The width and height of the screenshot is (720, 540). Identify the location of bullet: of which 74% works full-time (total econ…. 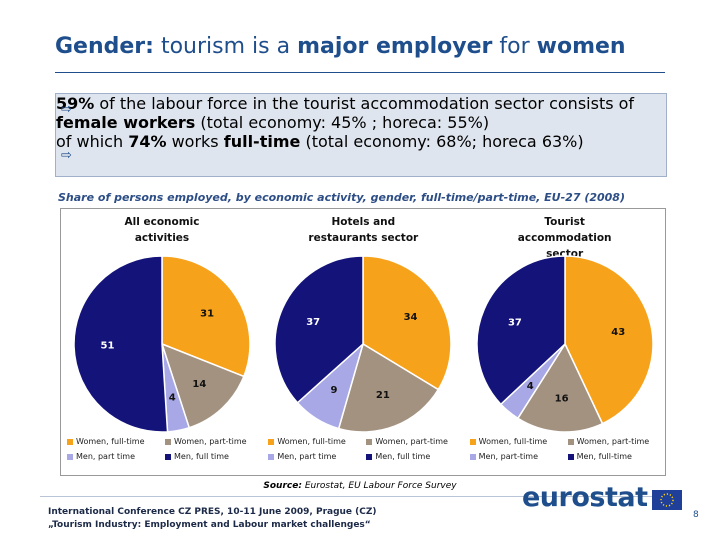
(361, 141).